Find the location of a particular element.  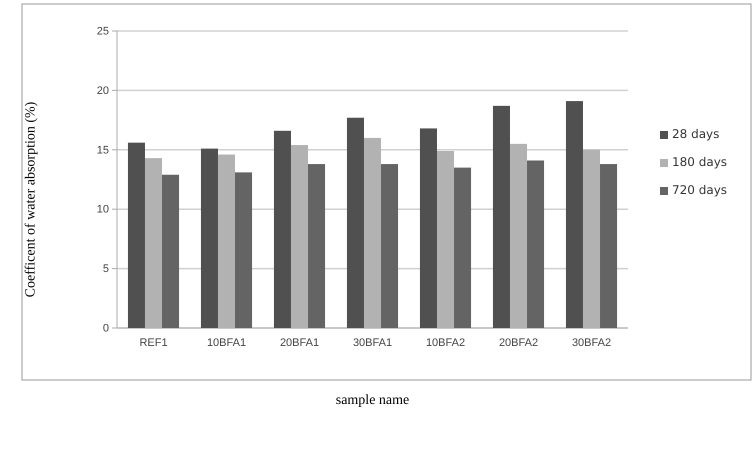

y-tick-label: 5 is located at coordinates (105, 269).